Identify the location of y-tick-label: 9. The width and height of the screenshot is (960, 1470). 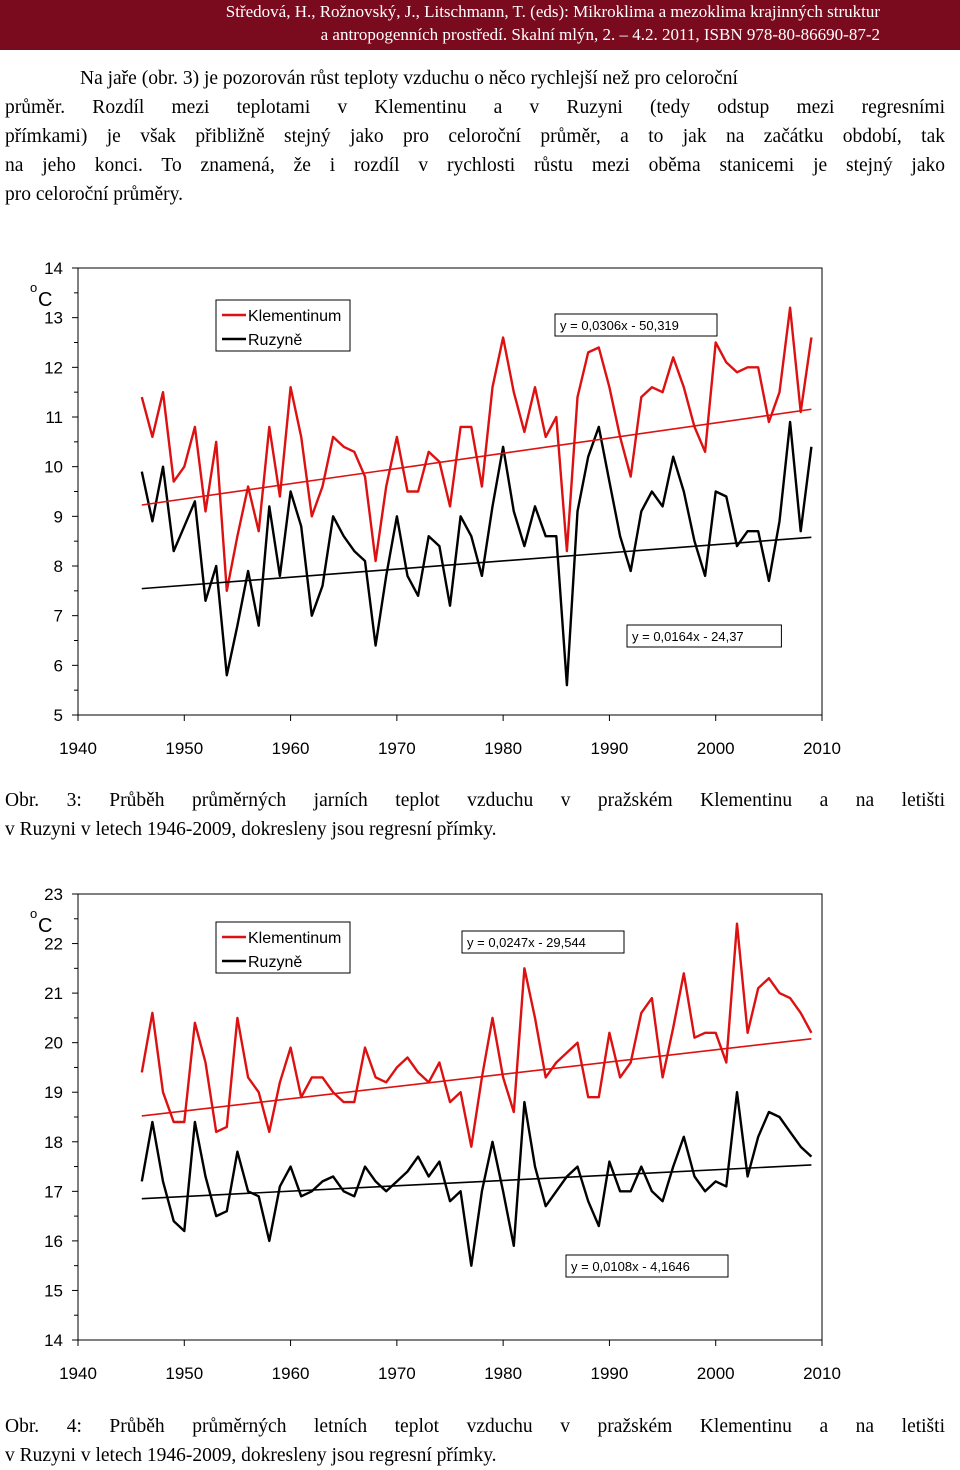
(58, 516).